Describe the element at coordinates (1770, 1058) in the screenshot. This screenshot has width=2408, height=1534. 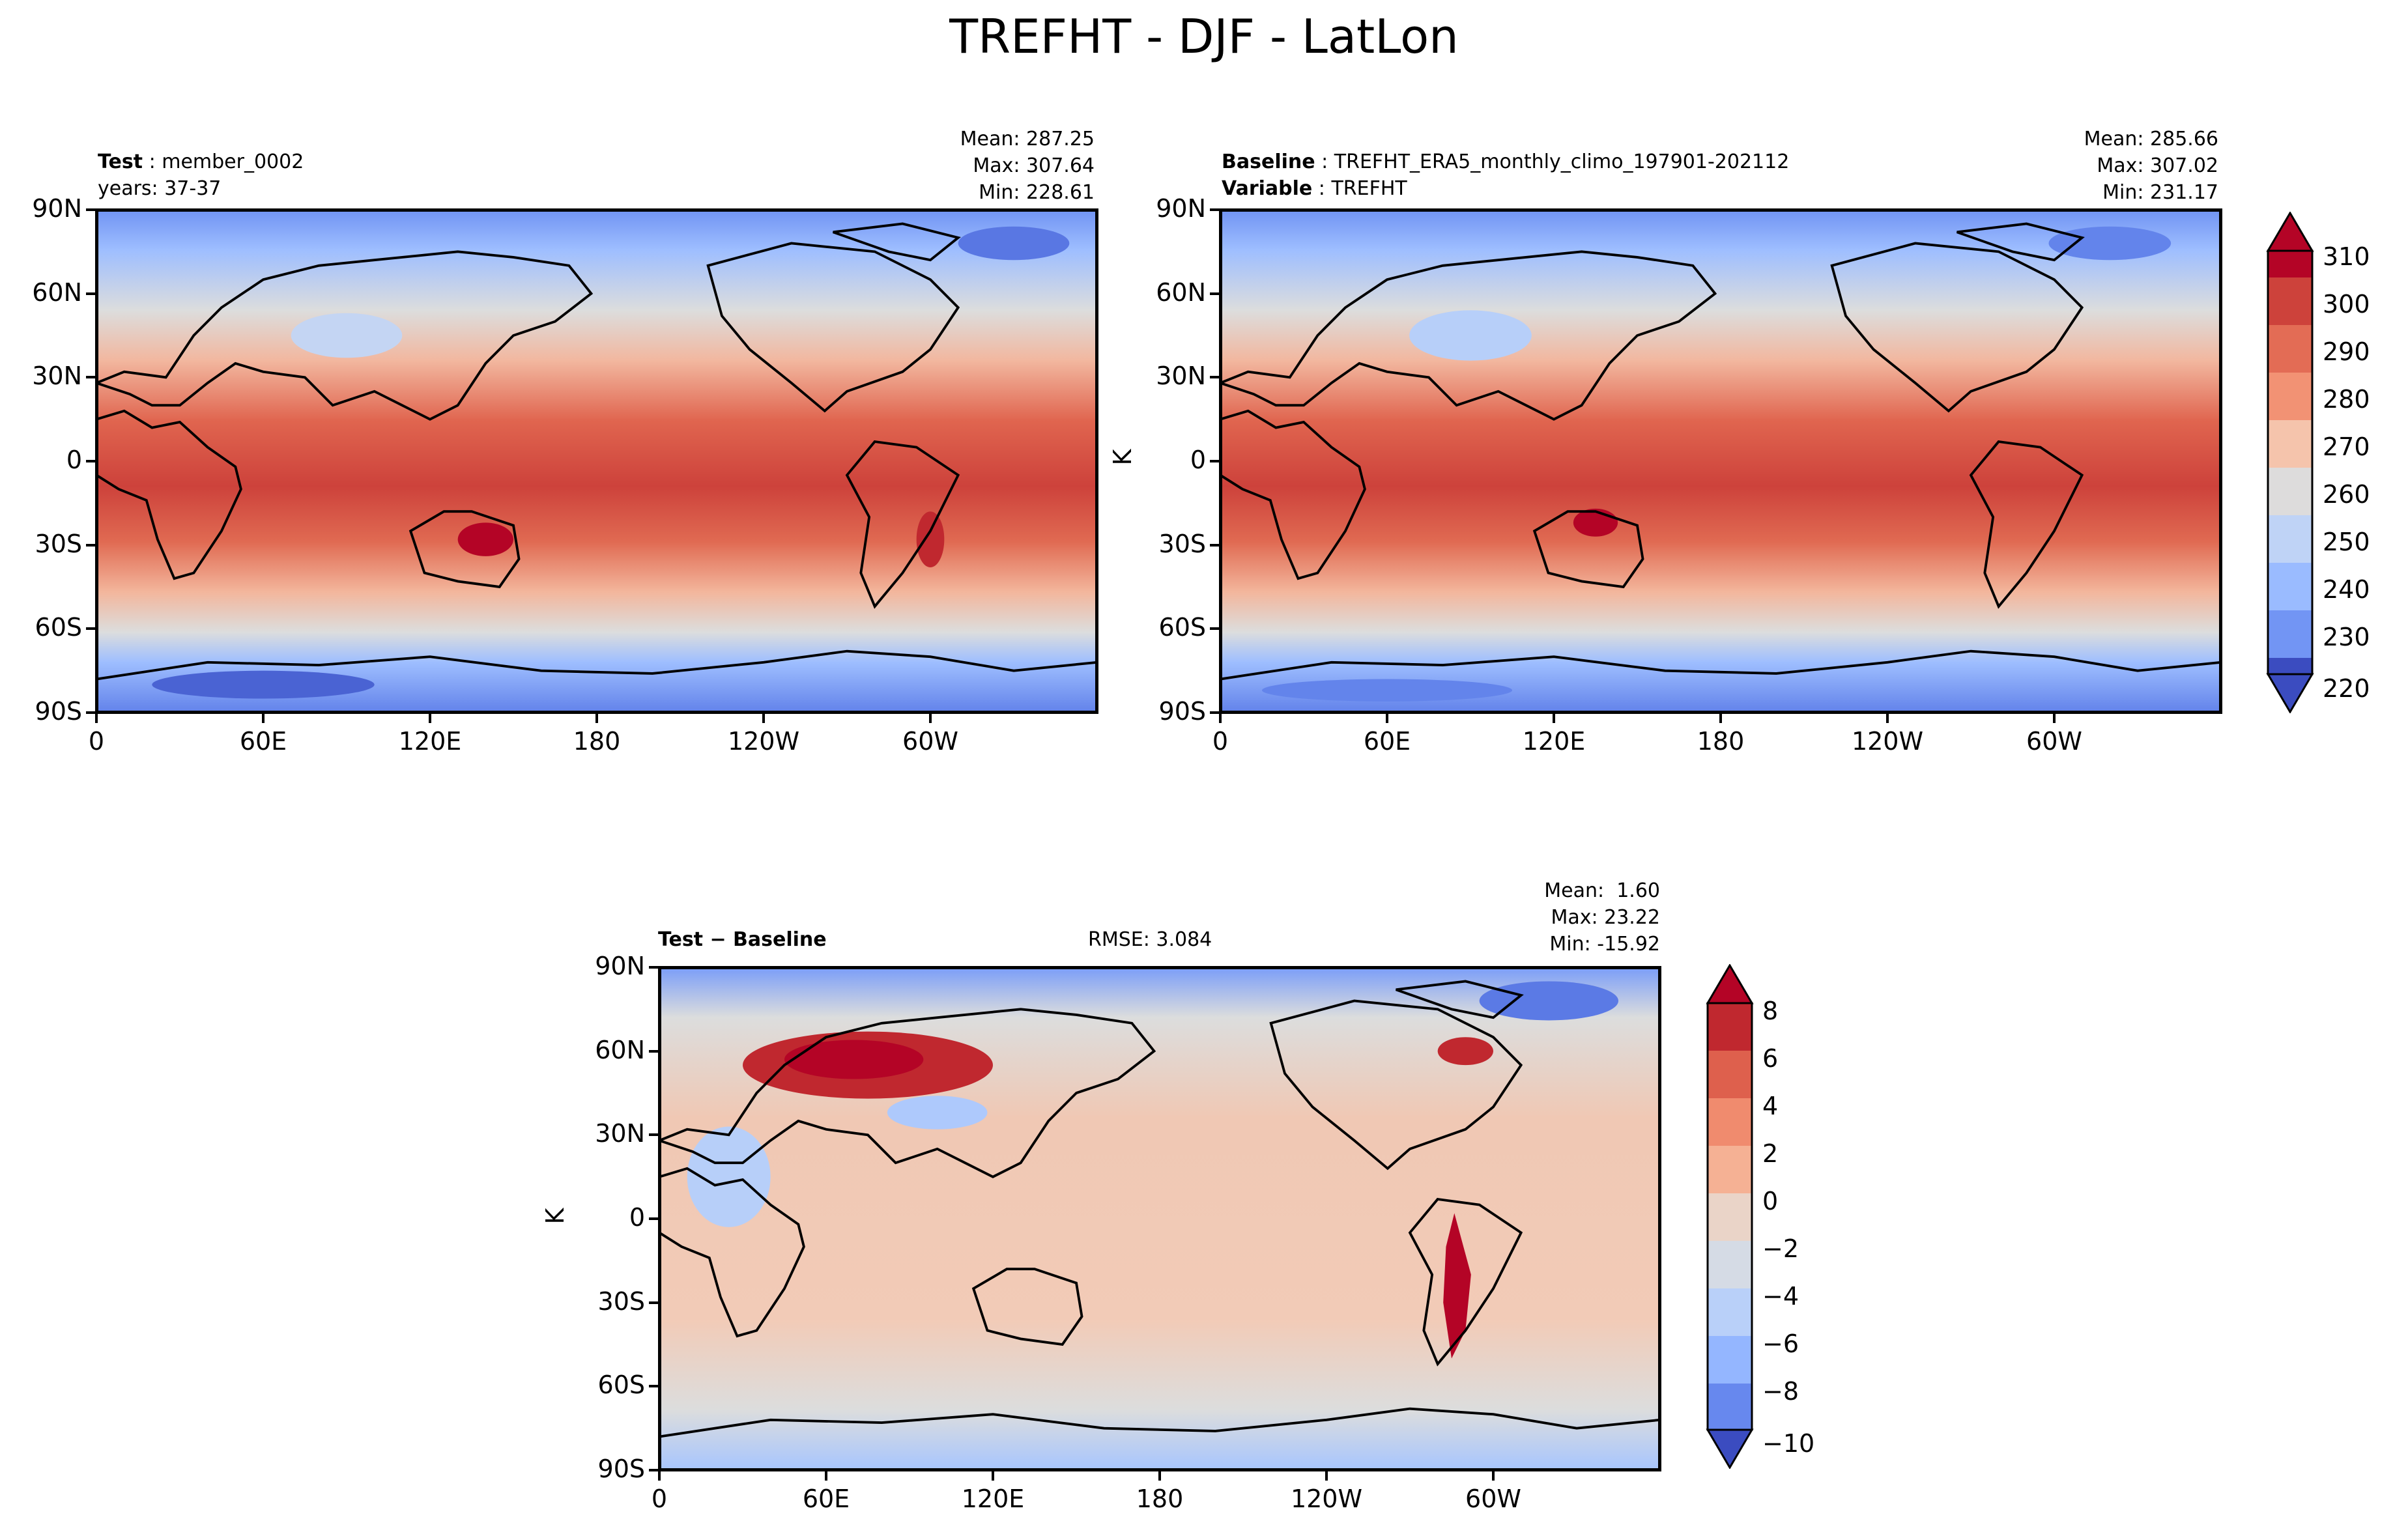
I see `cb2-tick-1: 6` at that location.